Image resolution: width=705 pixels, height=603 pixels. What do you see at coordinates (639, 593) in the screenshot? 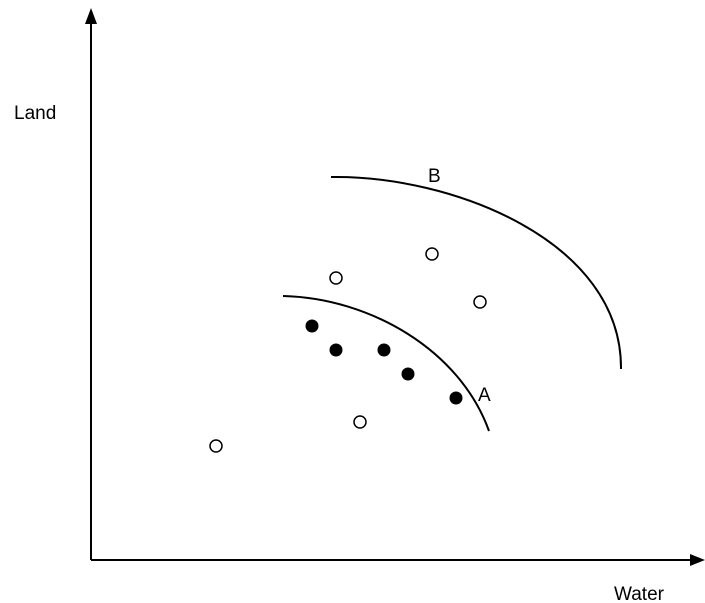
I see `x-axis-label: Water` at bounding box center [639, 593].